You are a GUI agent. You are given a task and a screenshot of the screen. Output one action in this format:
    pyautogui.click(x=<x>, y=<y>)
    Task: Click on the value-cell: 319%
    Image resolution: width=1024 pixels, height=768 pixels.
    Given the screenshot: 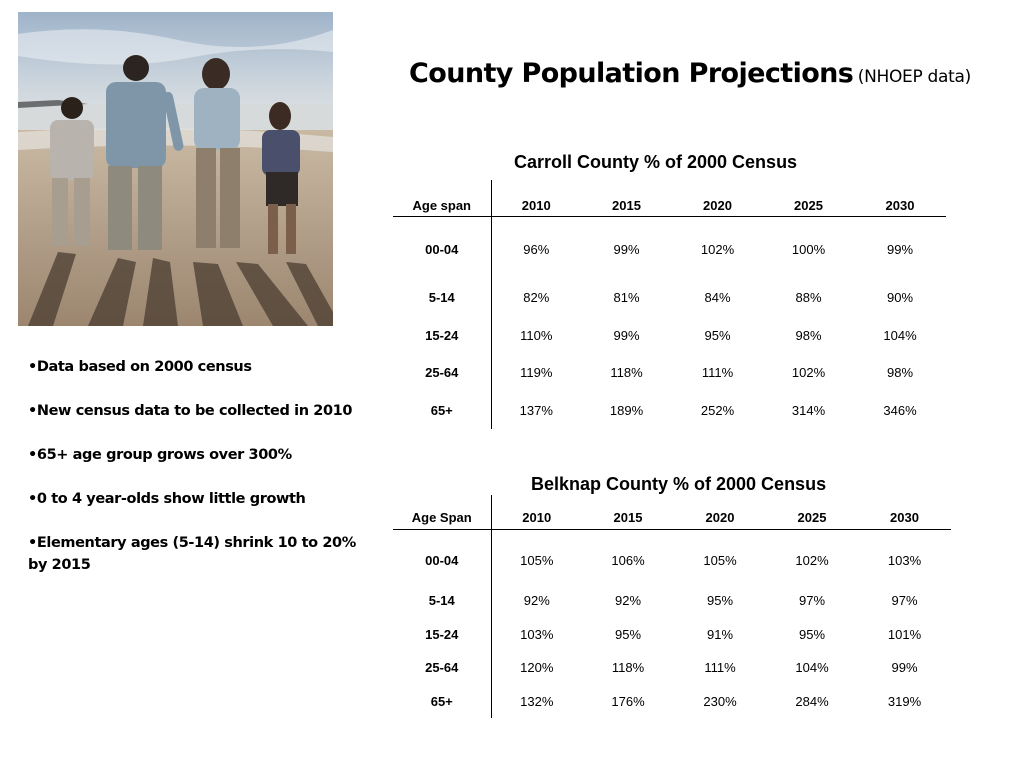 What is the action you would take?
    pyautogui.click(x=904, y=701)
    